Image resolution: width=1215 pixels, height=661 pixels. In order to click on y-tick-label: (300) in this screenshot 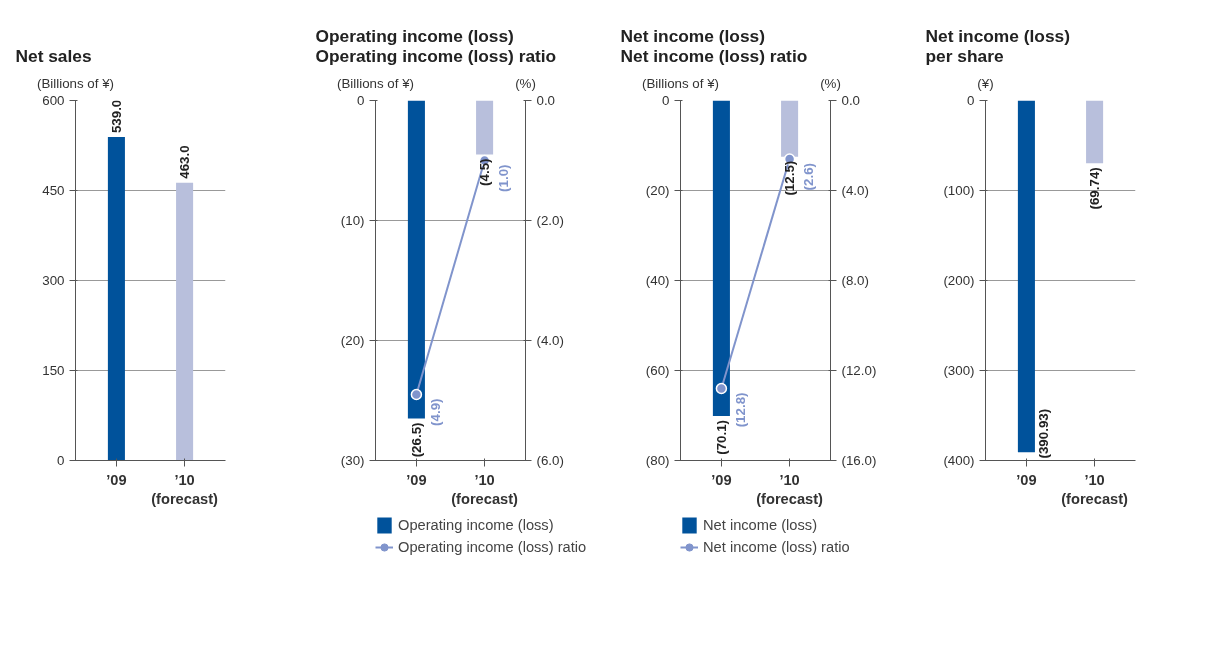, I will do `click(959, 370)`.